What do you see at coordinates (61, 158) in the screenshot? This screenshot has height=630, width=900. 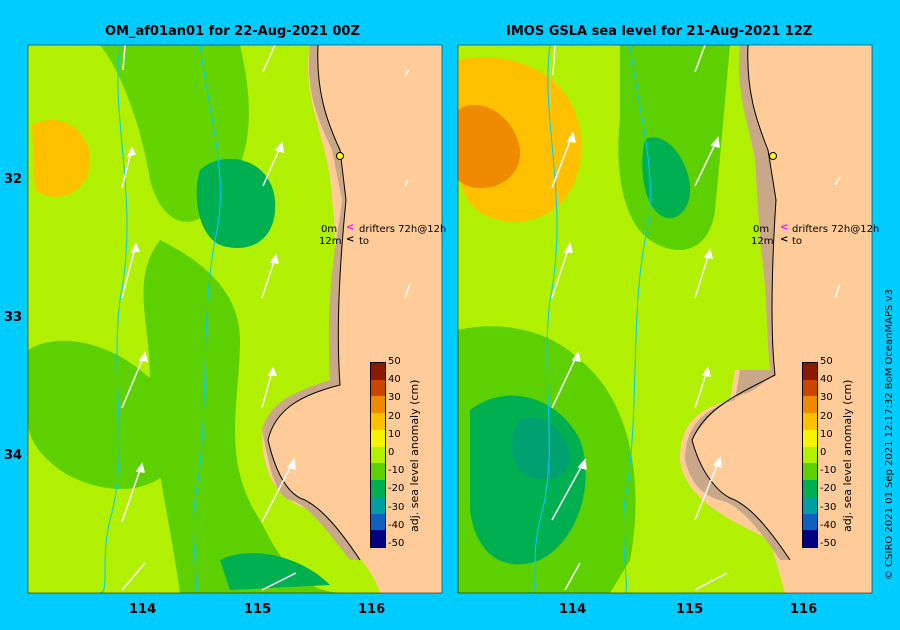 I see `contour-warm` at bounding box center [61, 158].